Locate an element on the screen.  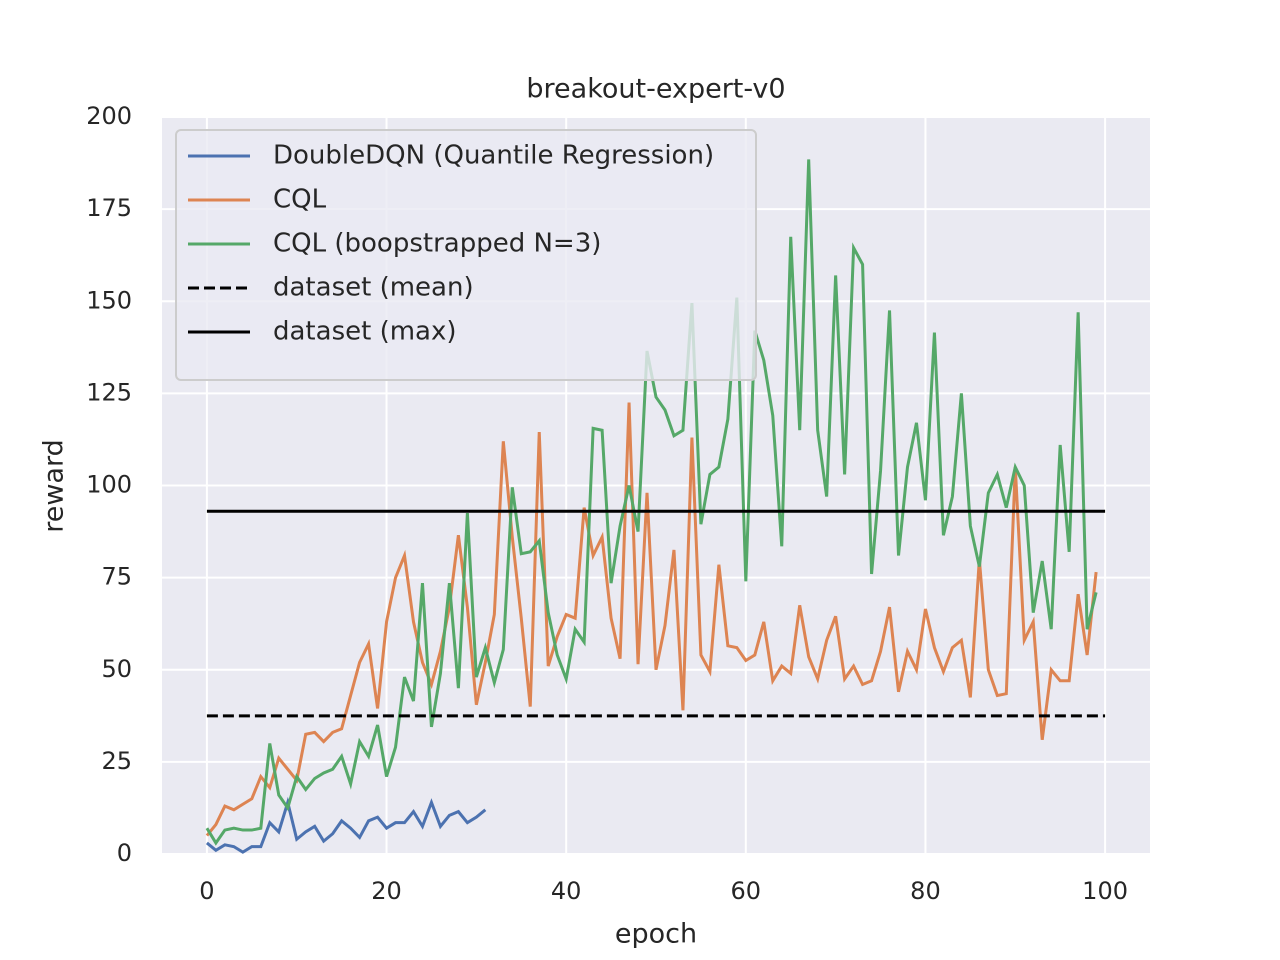
y-tick-label: 200 is located at coordinates (109, 116).